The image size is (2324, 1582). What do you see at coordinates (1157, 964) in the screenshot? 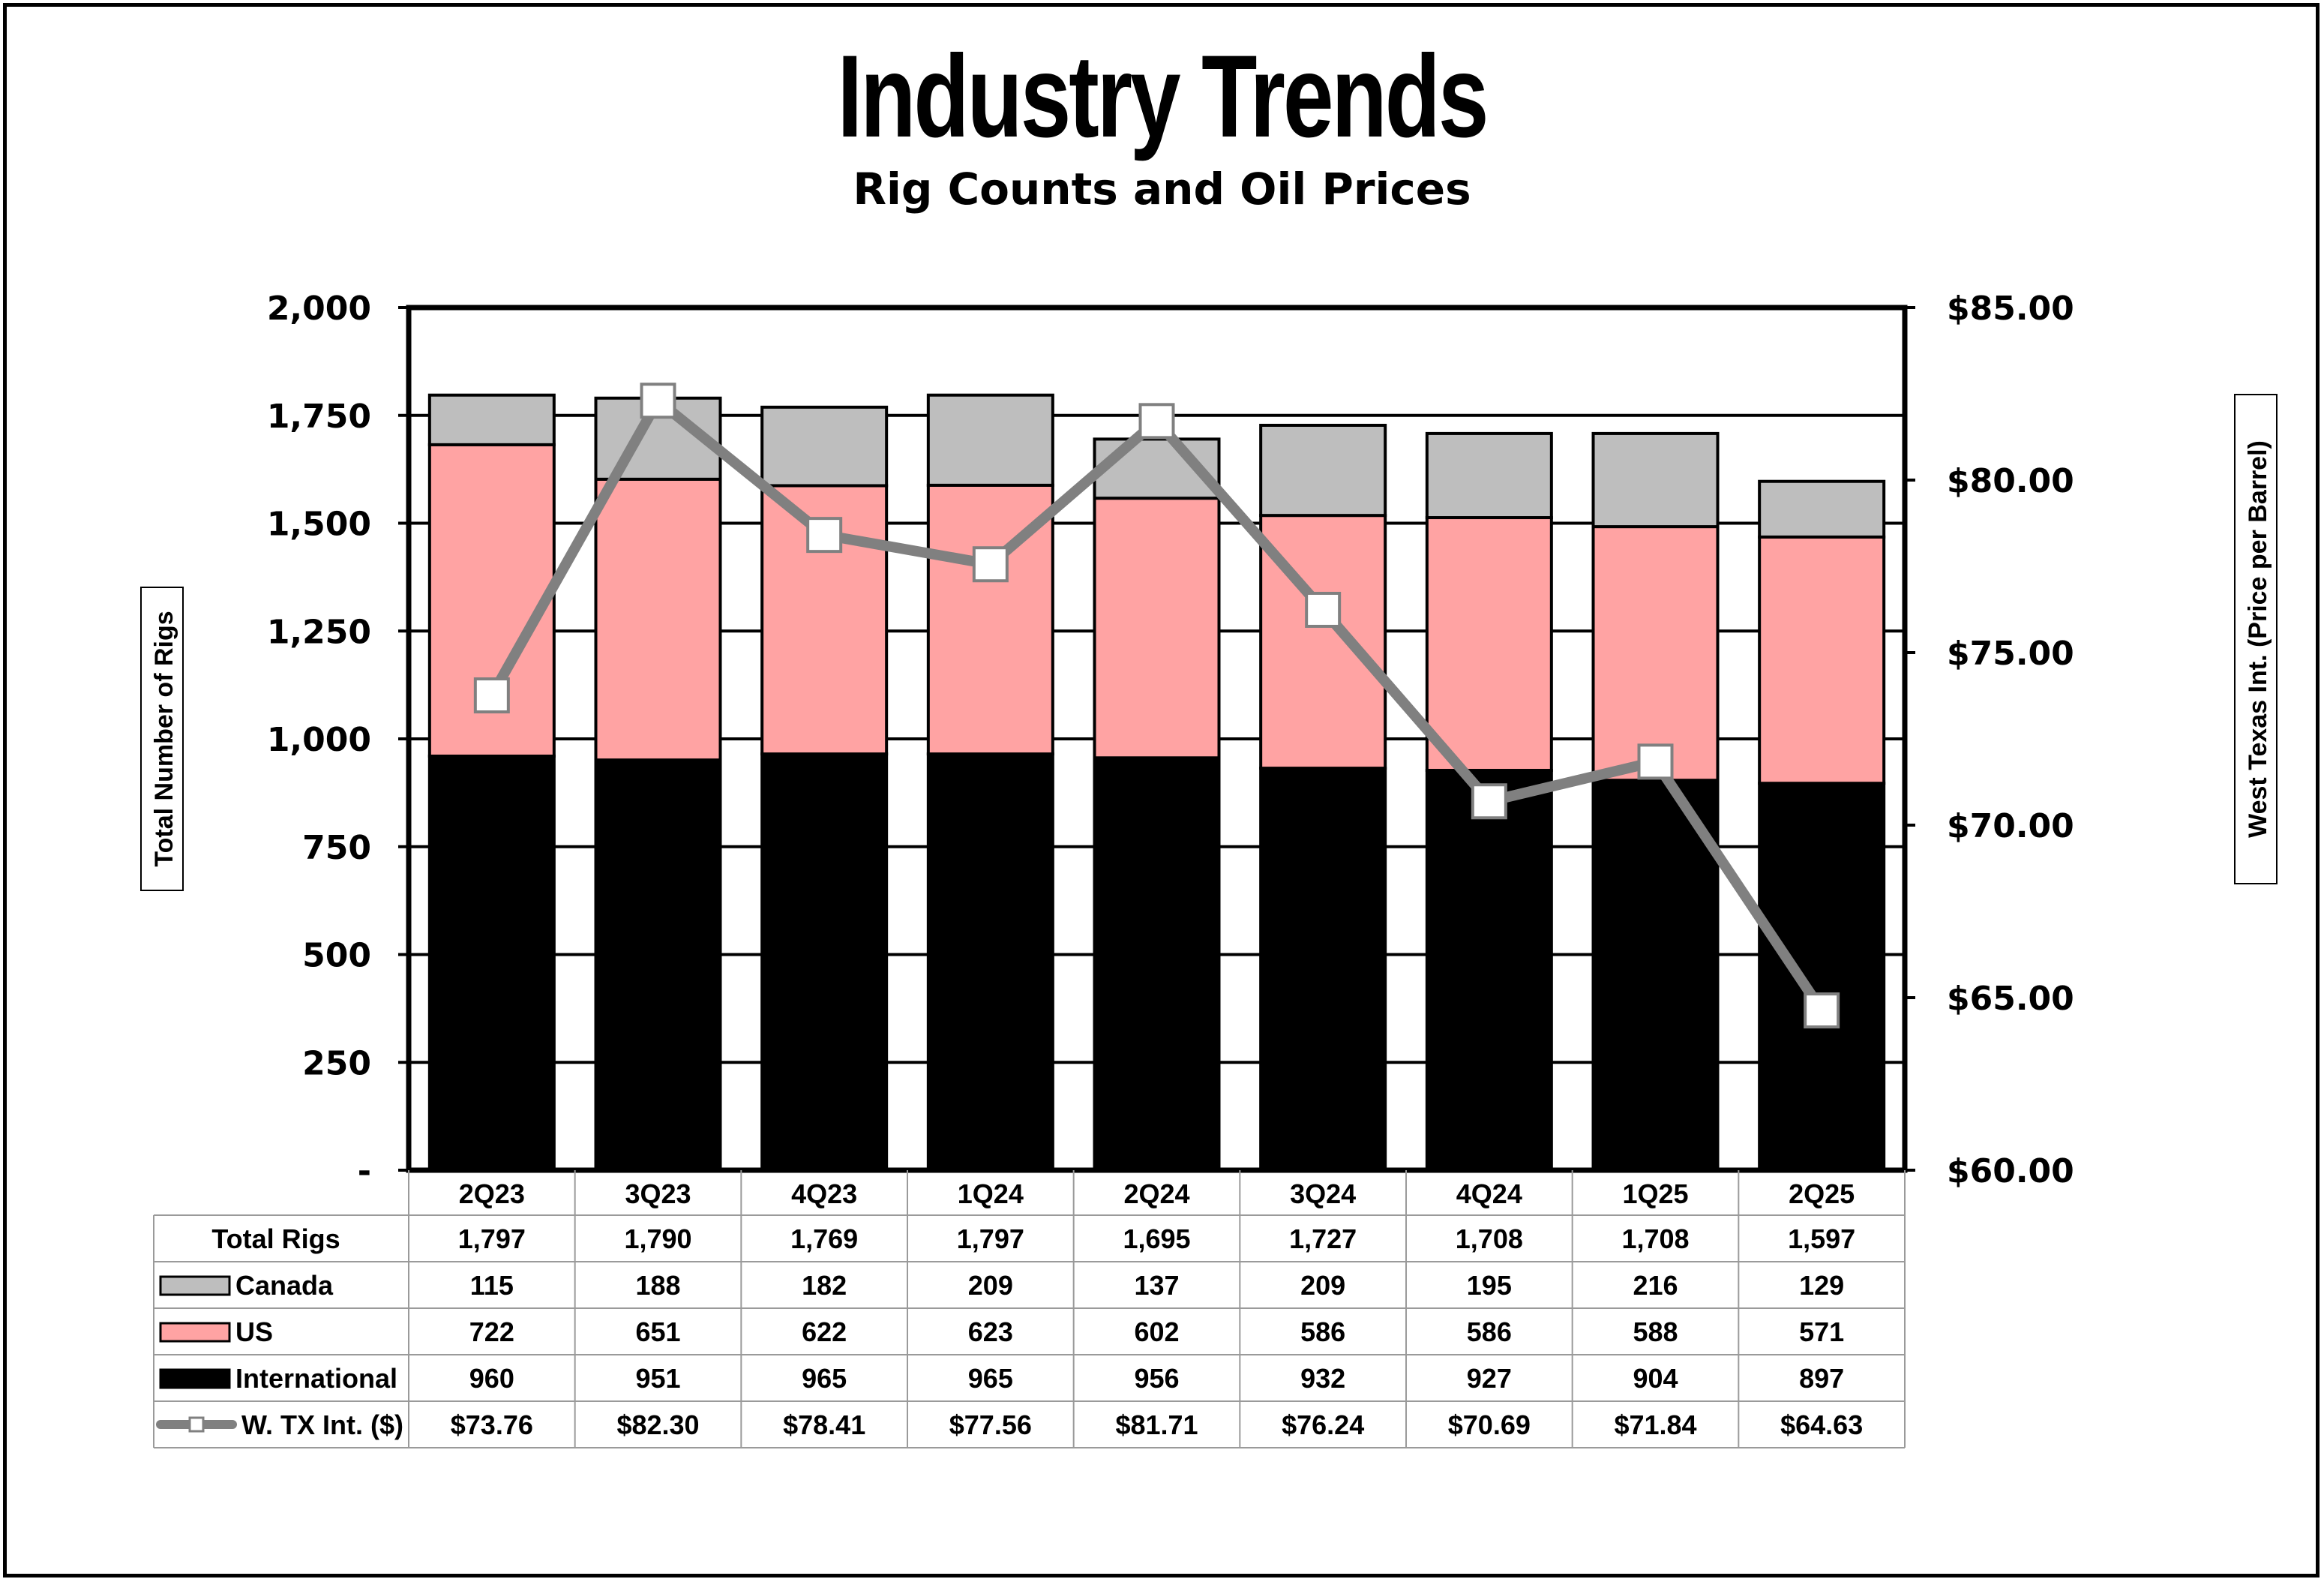
I see `bar-international-2q24` at bounding box center [1157, 964].